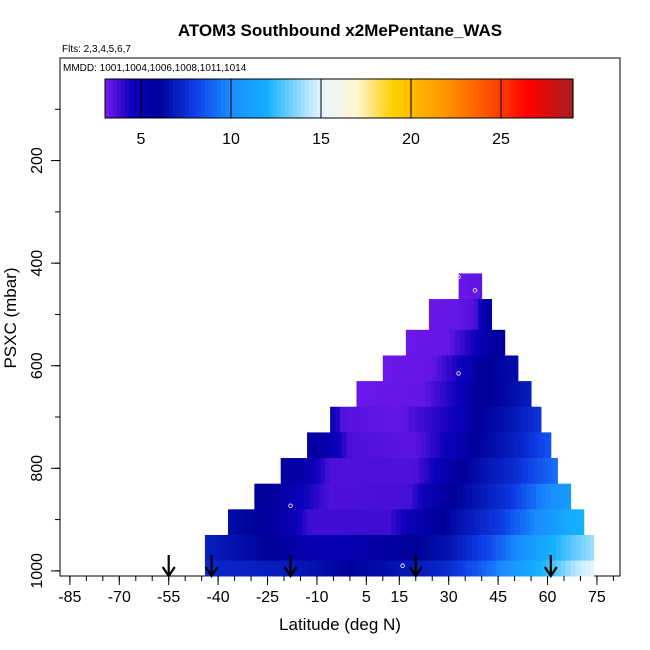  I want to click on sample-points, so click(383, 421).